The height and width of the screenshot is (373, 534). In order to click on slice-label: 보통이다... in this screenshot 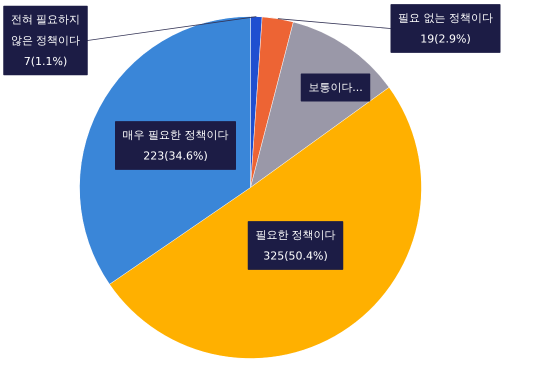, I will do `click(335, 87)`.